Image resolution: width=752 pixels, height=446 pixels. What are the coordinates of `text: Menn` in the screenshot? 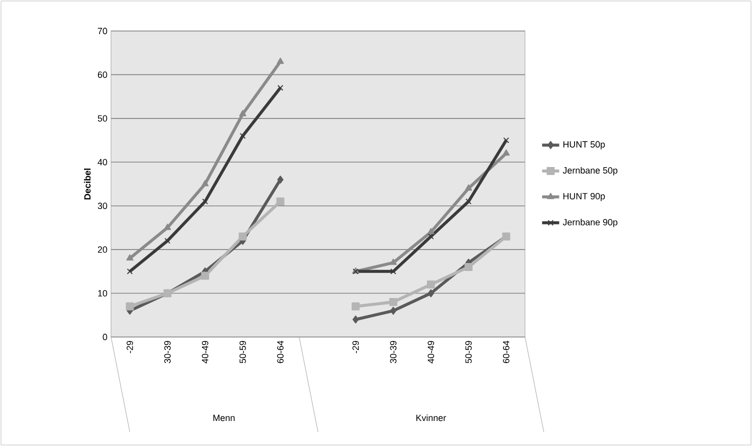 It's located at (224, 418).